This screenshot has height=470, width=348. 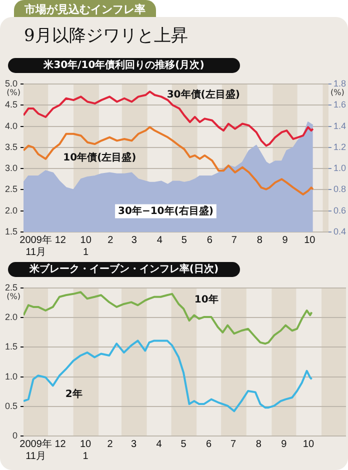 What do you see at coordinates (11, 125) in the screenshot?
I see `y-tick-label: 4.0` at bounding box center [11, 125].